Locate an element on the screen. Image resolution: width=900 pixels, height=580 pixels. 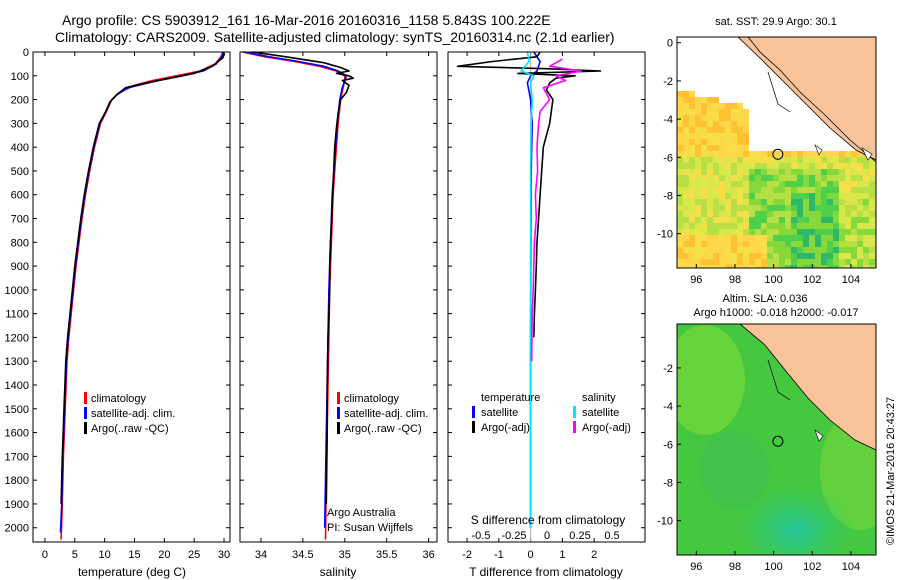
map-y-tick-label: -8 is located at coordinates (668, 196).